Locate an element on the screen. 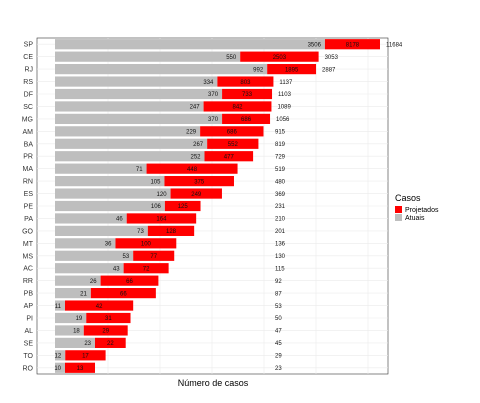 The image size is (480, 403). x-axis-label: Número de casos is located at coordinates (213, 383).